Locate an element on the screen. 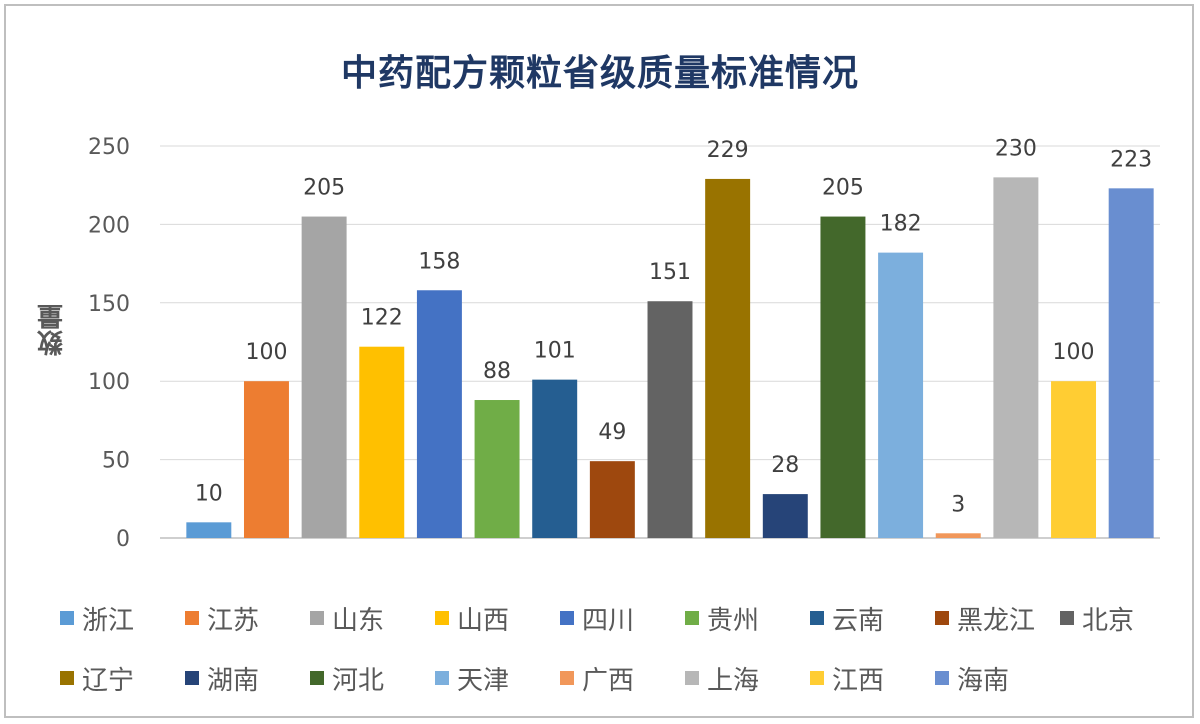 The height and width of the screenshot is (724, 1200). legend-label: 湖南 is located at coordinates (233, 680).